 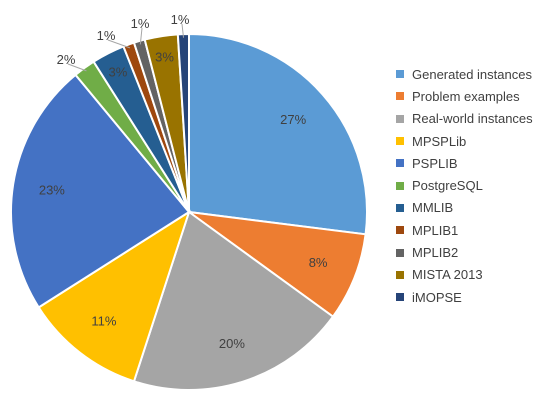 What do you see at coordinates (433, 208) in the screenshot?
I see `legend-label: MMLIB` at bounding box center [433, 208].